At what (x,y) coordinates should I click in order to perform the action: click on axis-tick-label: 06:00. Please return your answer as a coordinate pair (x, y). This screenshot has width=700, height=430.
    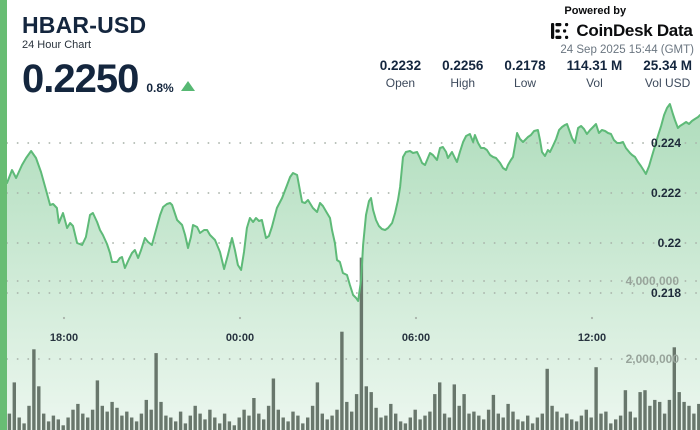
    Looking at the image, I should click on (416, 338).